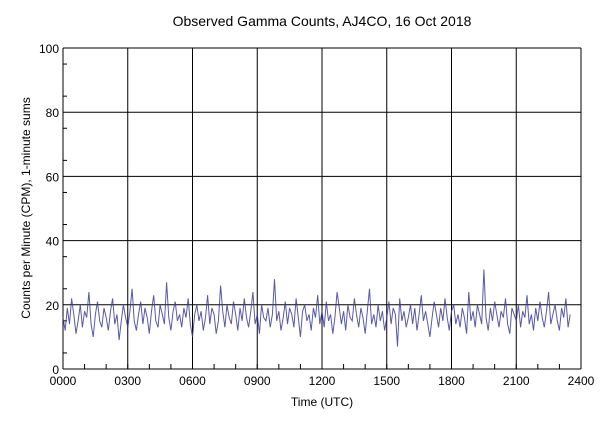 Image resolution: width=600 pixels, height=433 pixels. I want to click on x-tick-label: 1800, so click(451, 381).